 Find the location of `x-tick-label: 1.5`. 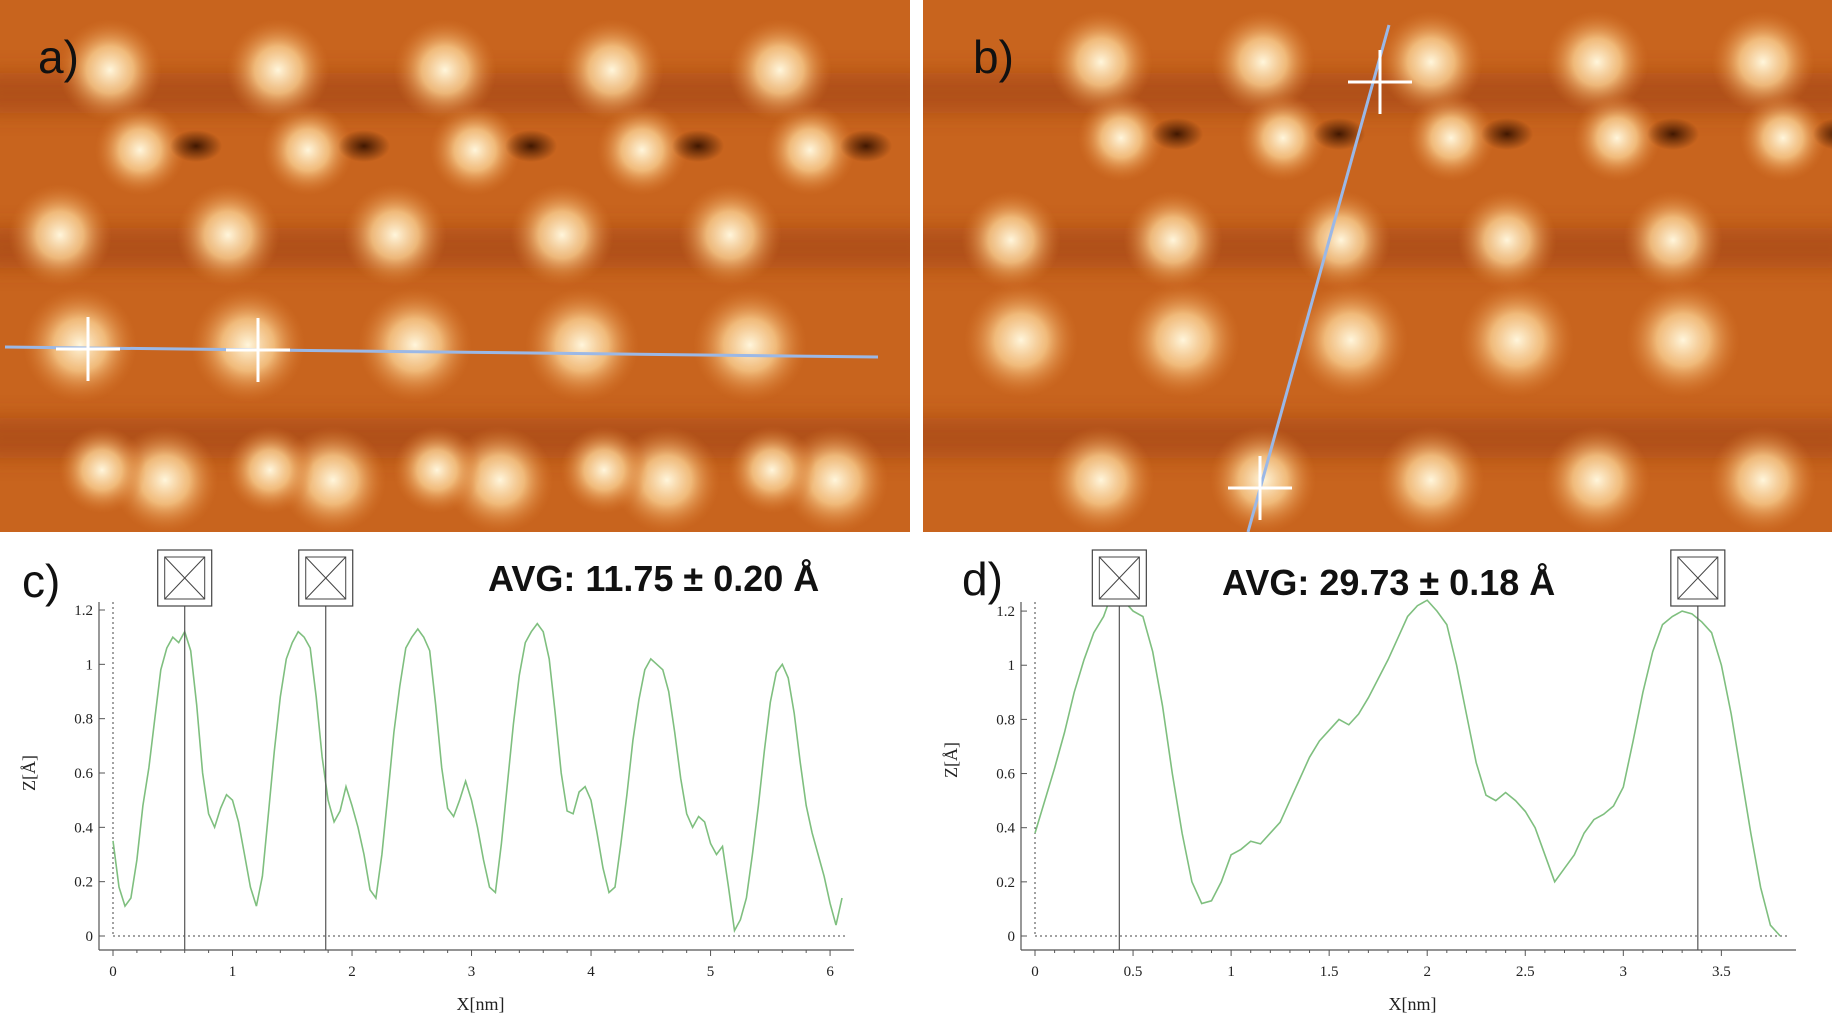

x-tick-label: 1.5 is located at coordinates (1329, 972).